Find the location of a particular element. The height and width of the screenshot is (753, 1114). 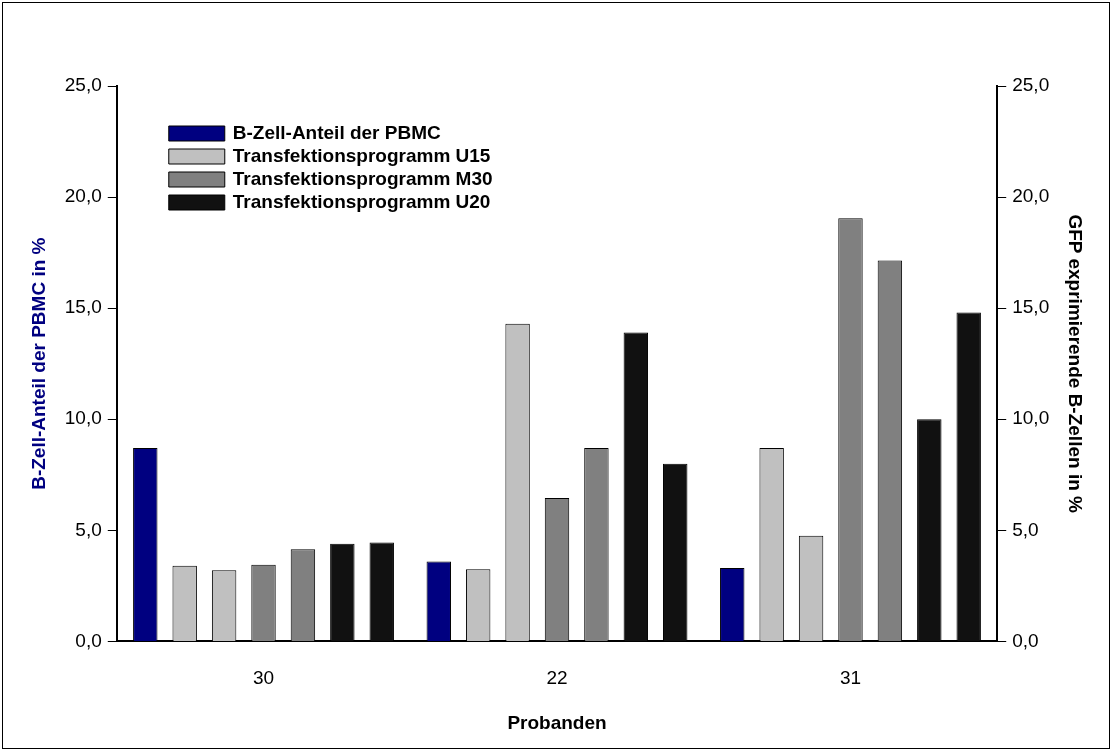

y-tick-label: 20,0 is located at coordinates (83, 196).